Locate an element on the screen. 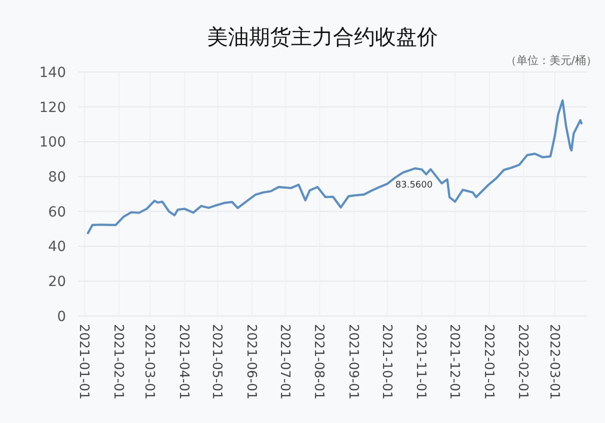 The image size is (605, 423). x-tick-label: 2021-02-01 is located at coordinates (118, 362).